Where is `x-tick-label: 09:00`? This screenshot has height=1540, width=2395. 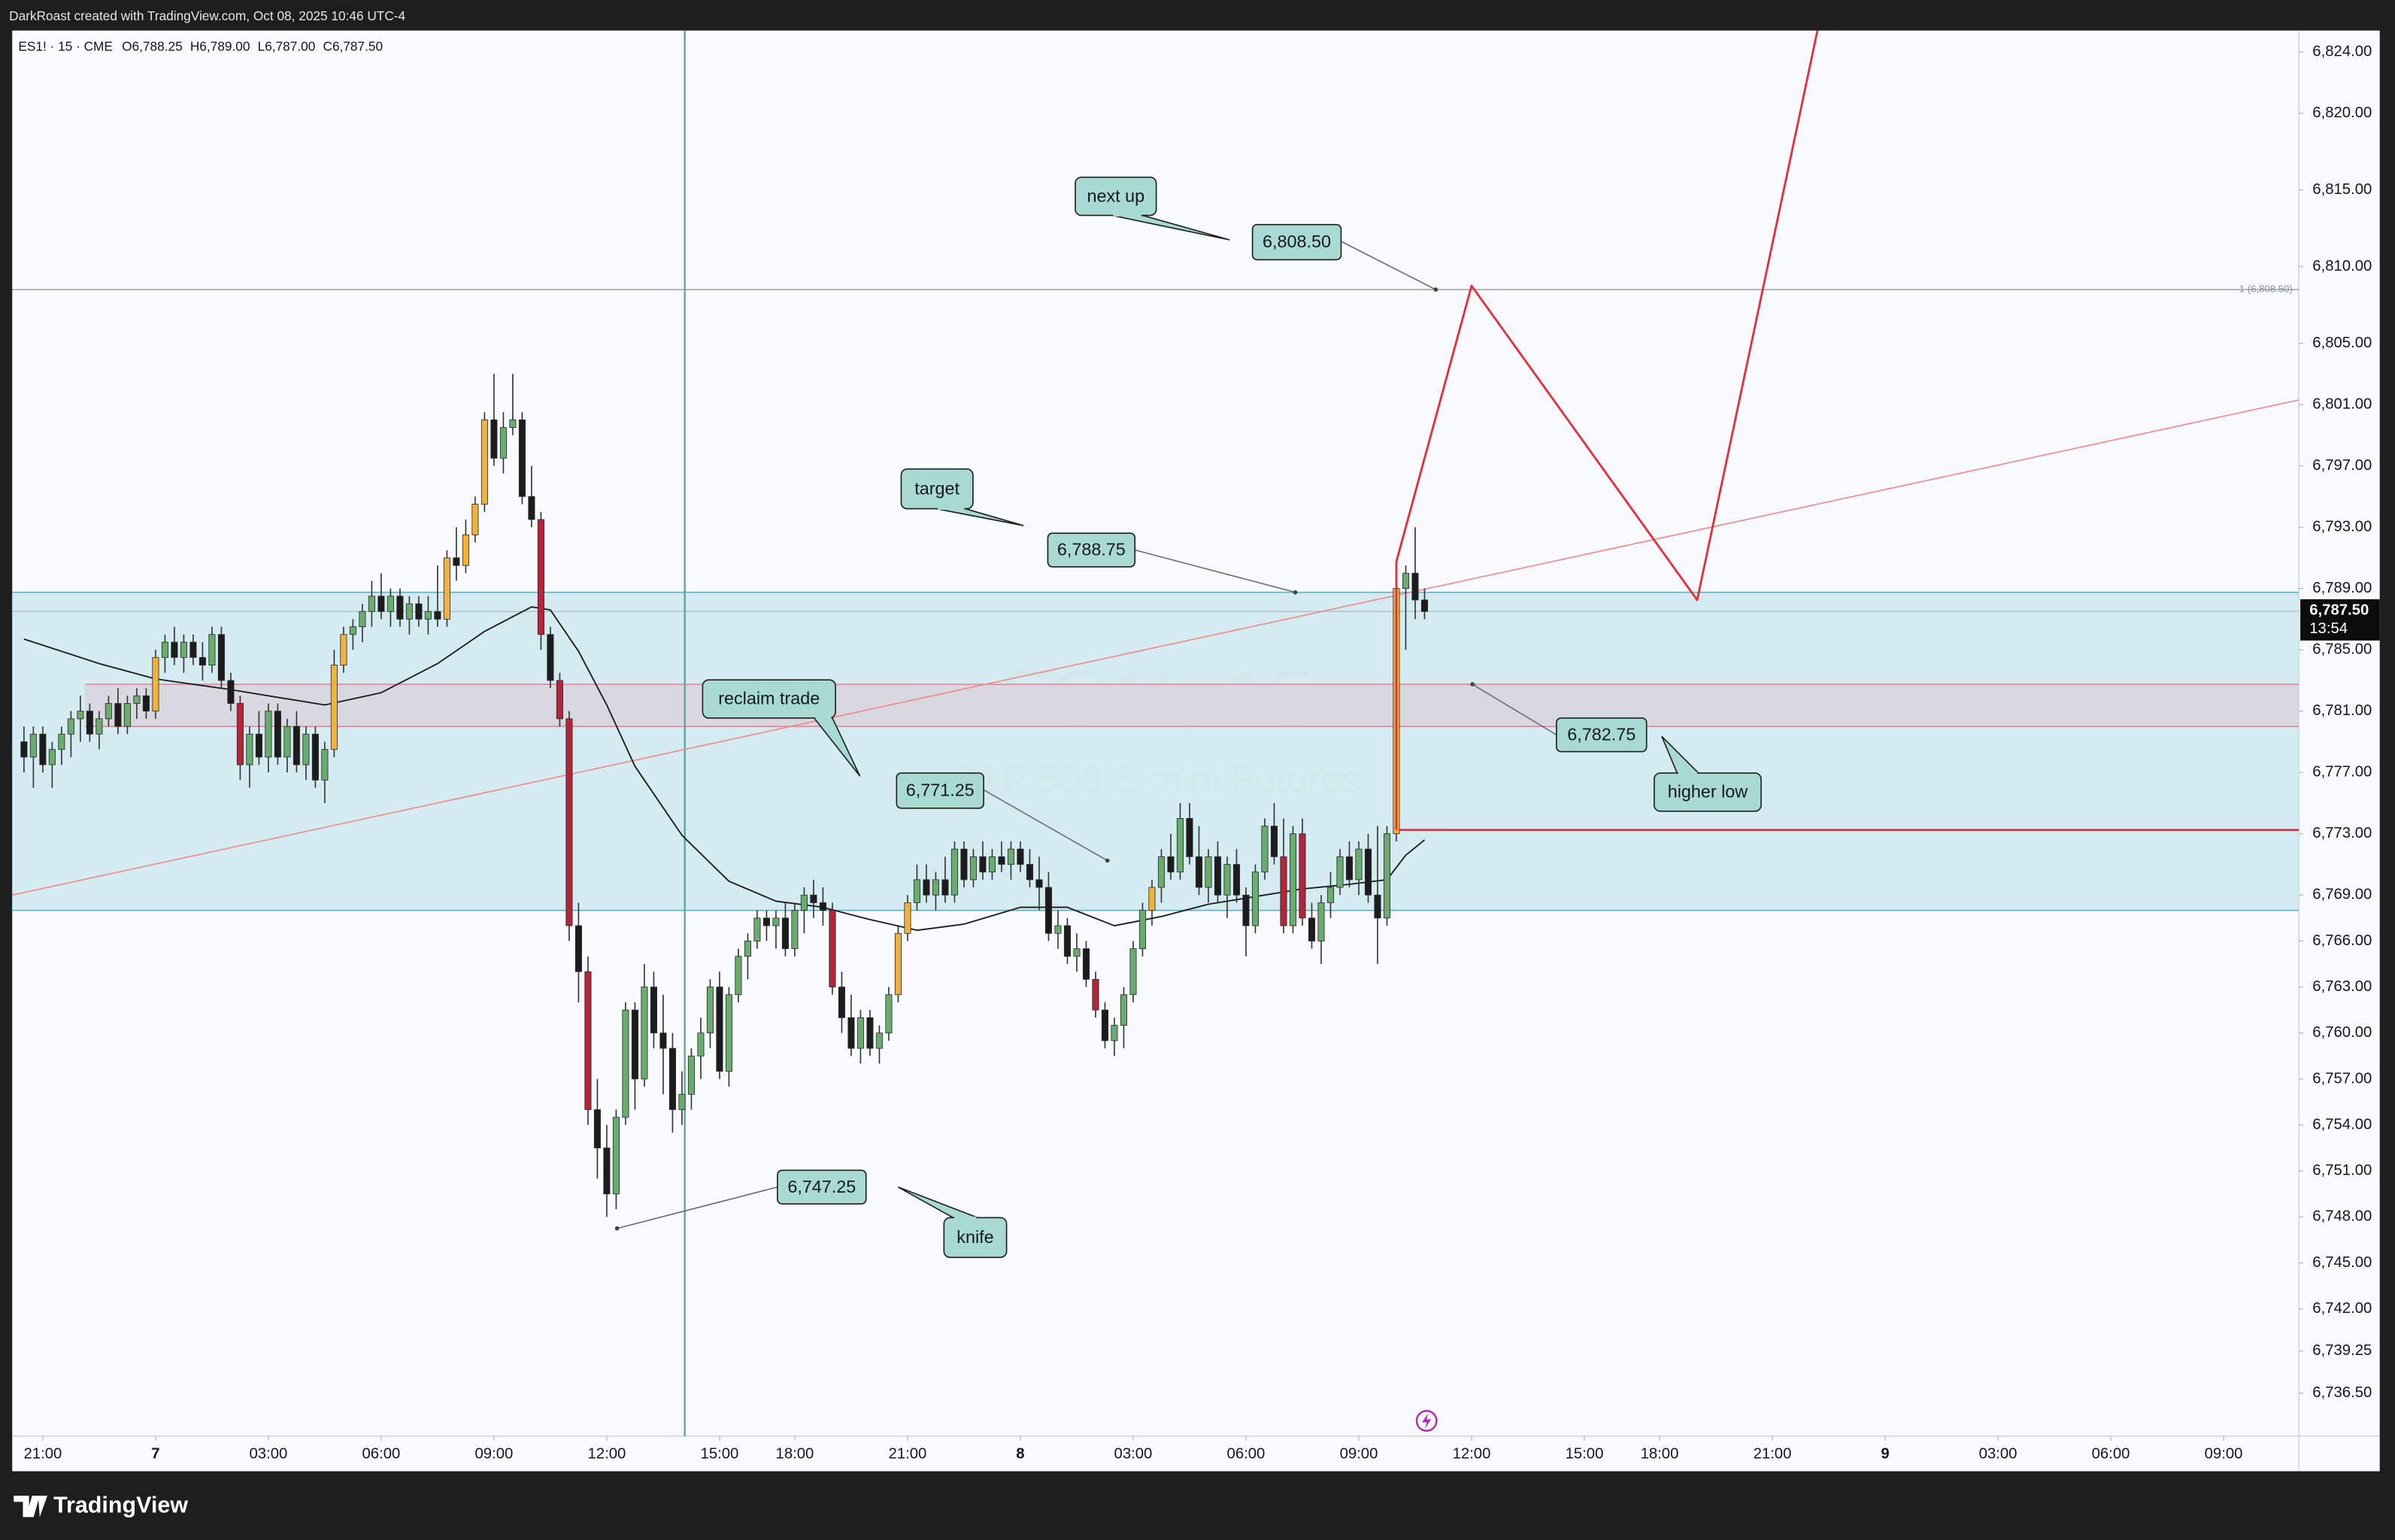 x-tick-label: 09:00 is located at coordinates (494, 1454).